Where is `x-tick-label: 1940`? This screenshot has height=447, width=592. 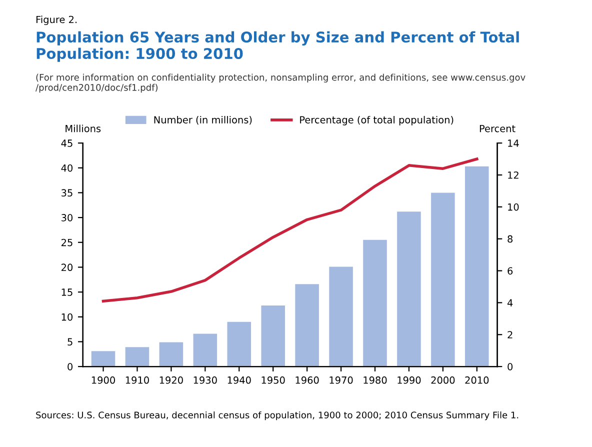
x-tick-label: 1940 is located at coordinates (239, 380).